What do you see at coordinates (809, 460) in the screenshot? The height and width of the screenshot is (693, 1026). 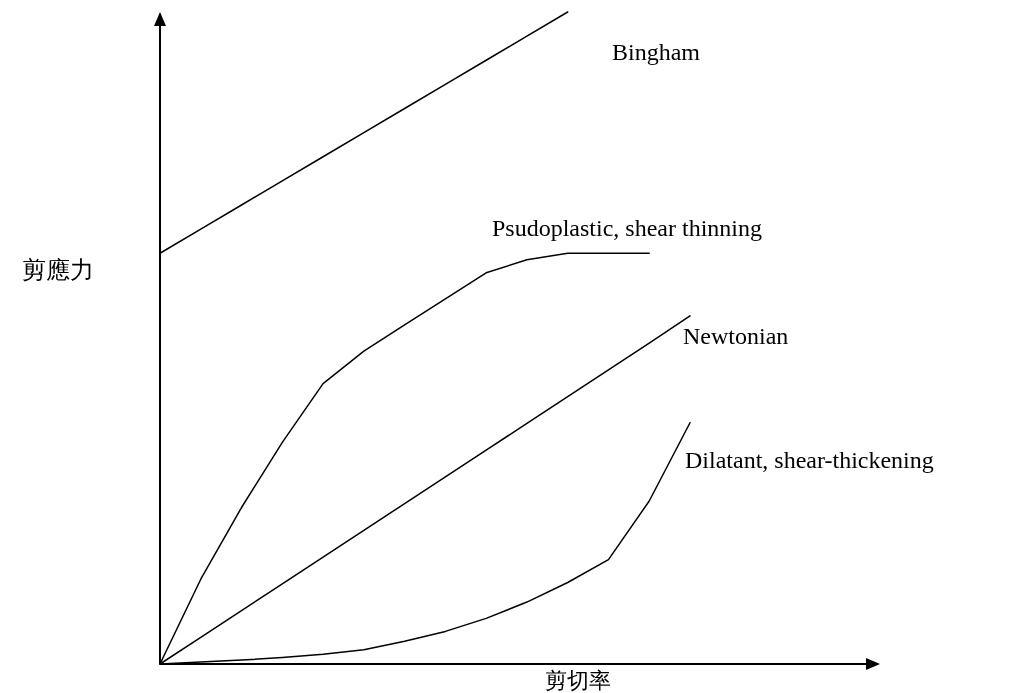 I see `series-label: Dilatant, shear-thickening` at bounding box center [809, 460].